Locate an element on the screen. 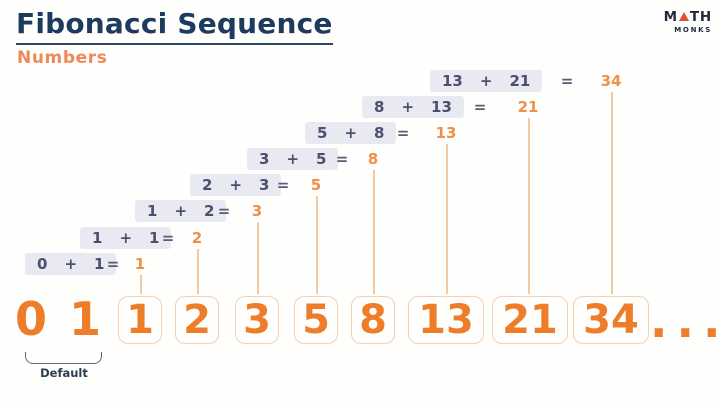 Image resolution: width=720 pixels, height=401 pixels. sequence-number-box: 3 is located at coordinates (257, 320).